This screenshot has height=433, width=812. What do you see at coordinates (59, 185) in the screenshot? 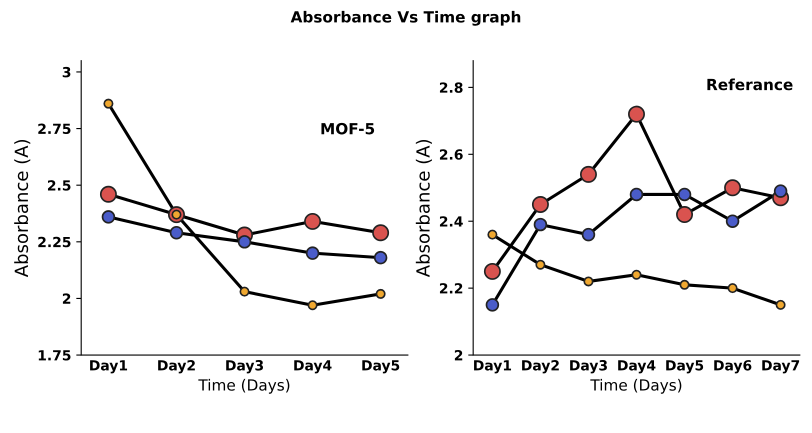
I see `y-tick-label: 2.5` at bounding box center [59, 185].